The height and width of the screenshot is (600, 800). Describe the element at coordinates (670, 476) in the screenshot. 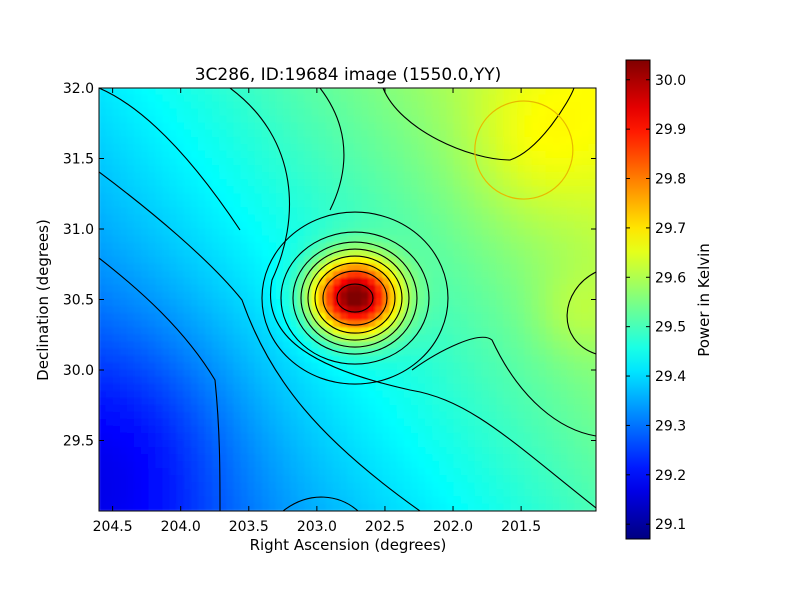

I see `colorbar-tick-label: 29.2` at that location.